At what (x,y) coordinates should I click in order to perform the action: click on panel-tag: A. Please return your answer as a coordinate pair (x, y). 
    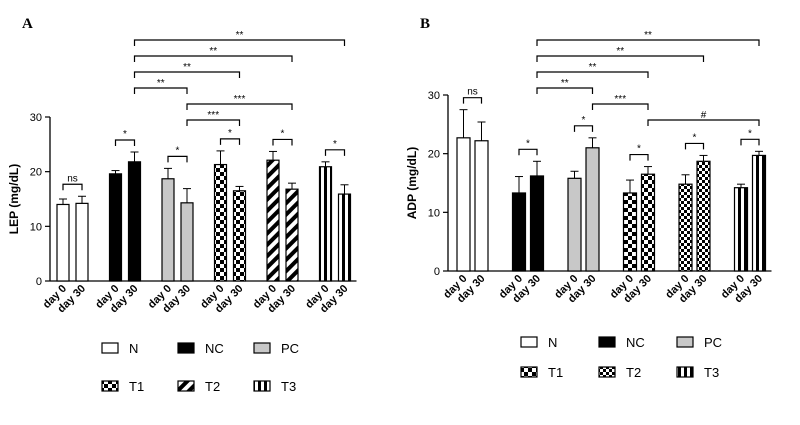
    Looking at the image, I should click on (27, 24).